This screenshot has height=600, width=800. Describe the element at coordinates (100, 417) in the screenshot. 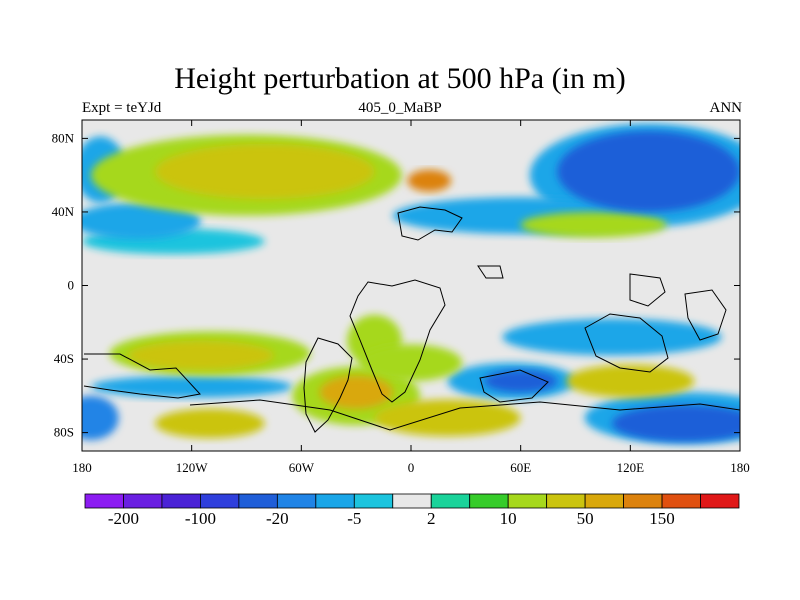

I see `field-region-southern-low-west` at that location.